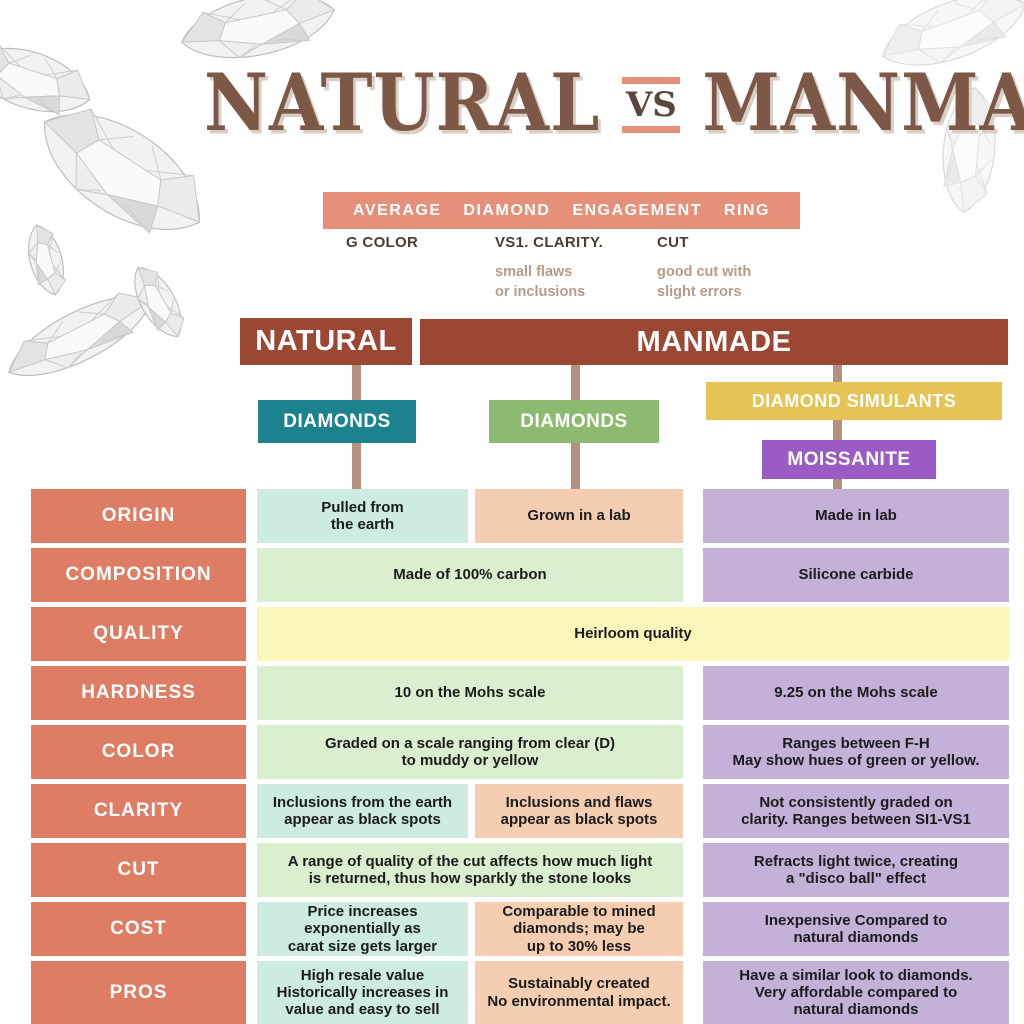 The image size is (1024, 1024). What do you see at coordinates (138, 693) in the screenshot?
I see `row-label-hardness: HARDNESS` at bounding box center [138, 693].